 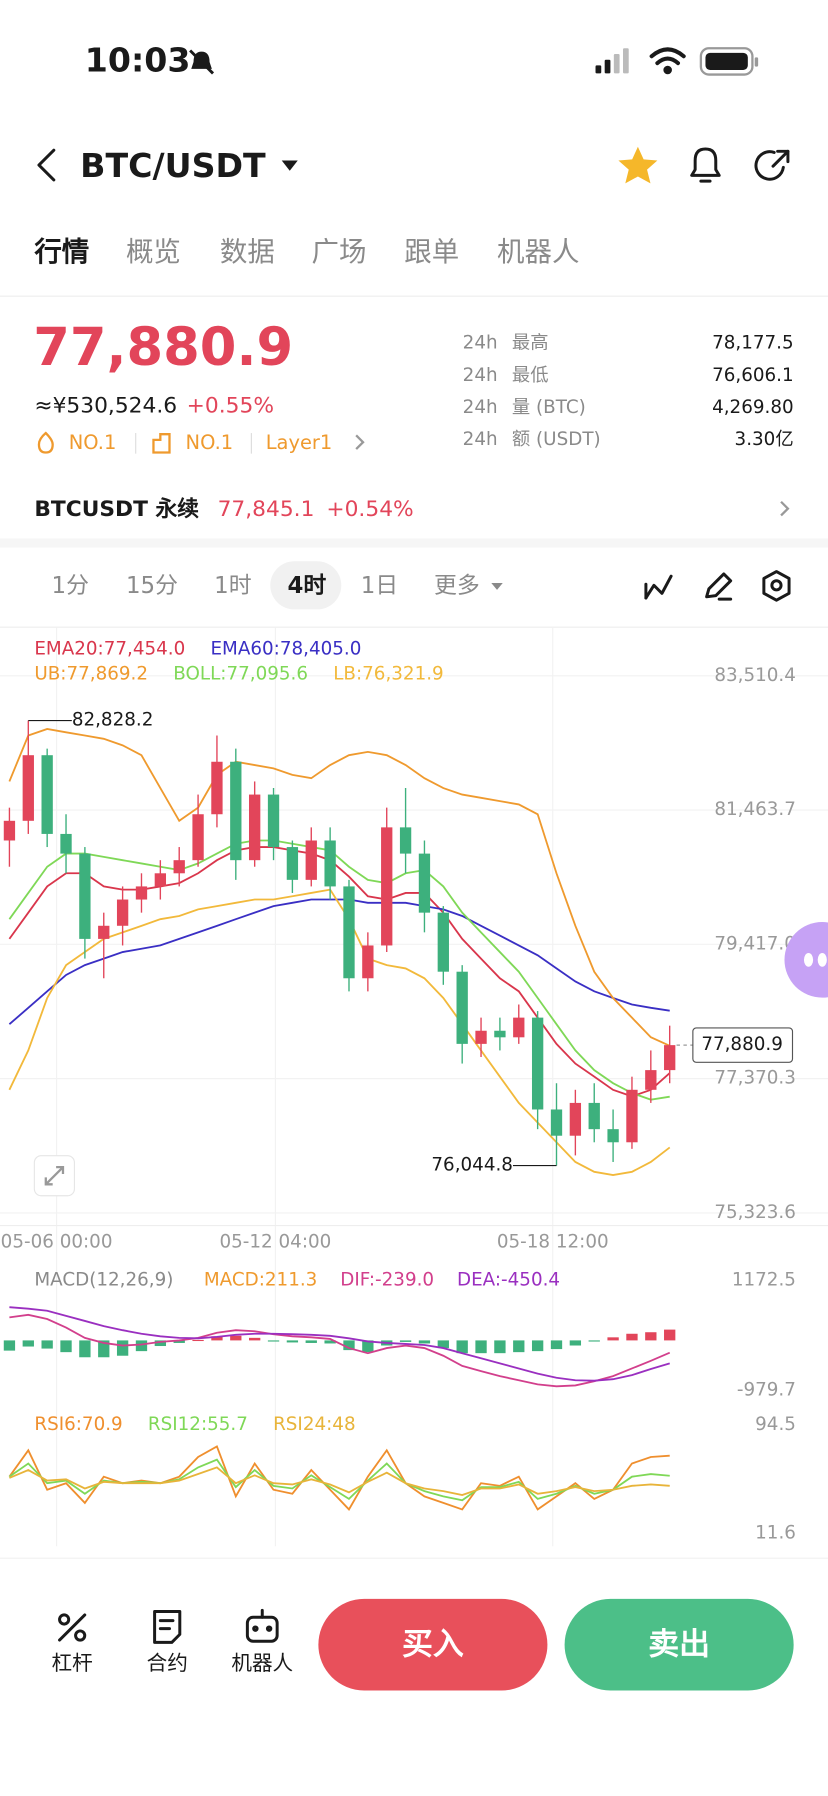 What do you see at coordinates (45, 442) in the screenshot?
I see `hot-icon` at bounding box center [45, 442].